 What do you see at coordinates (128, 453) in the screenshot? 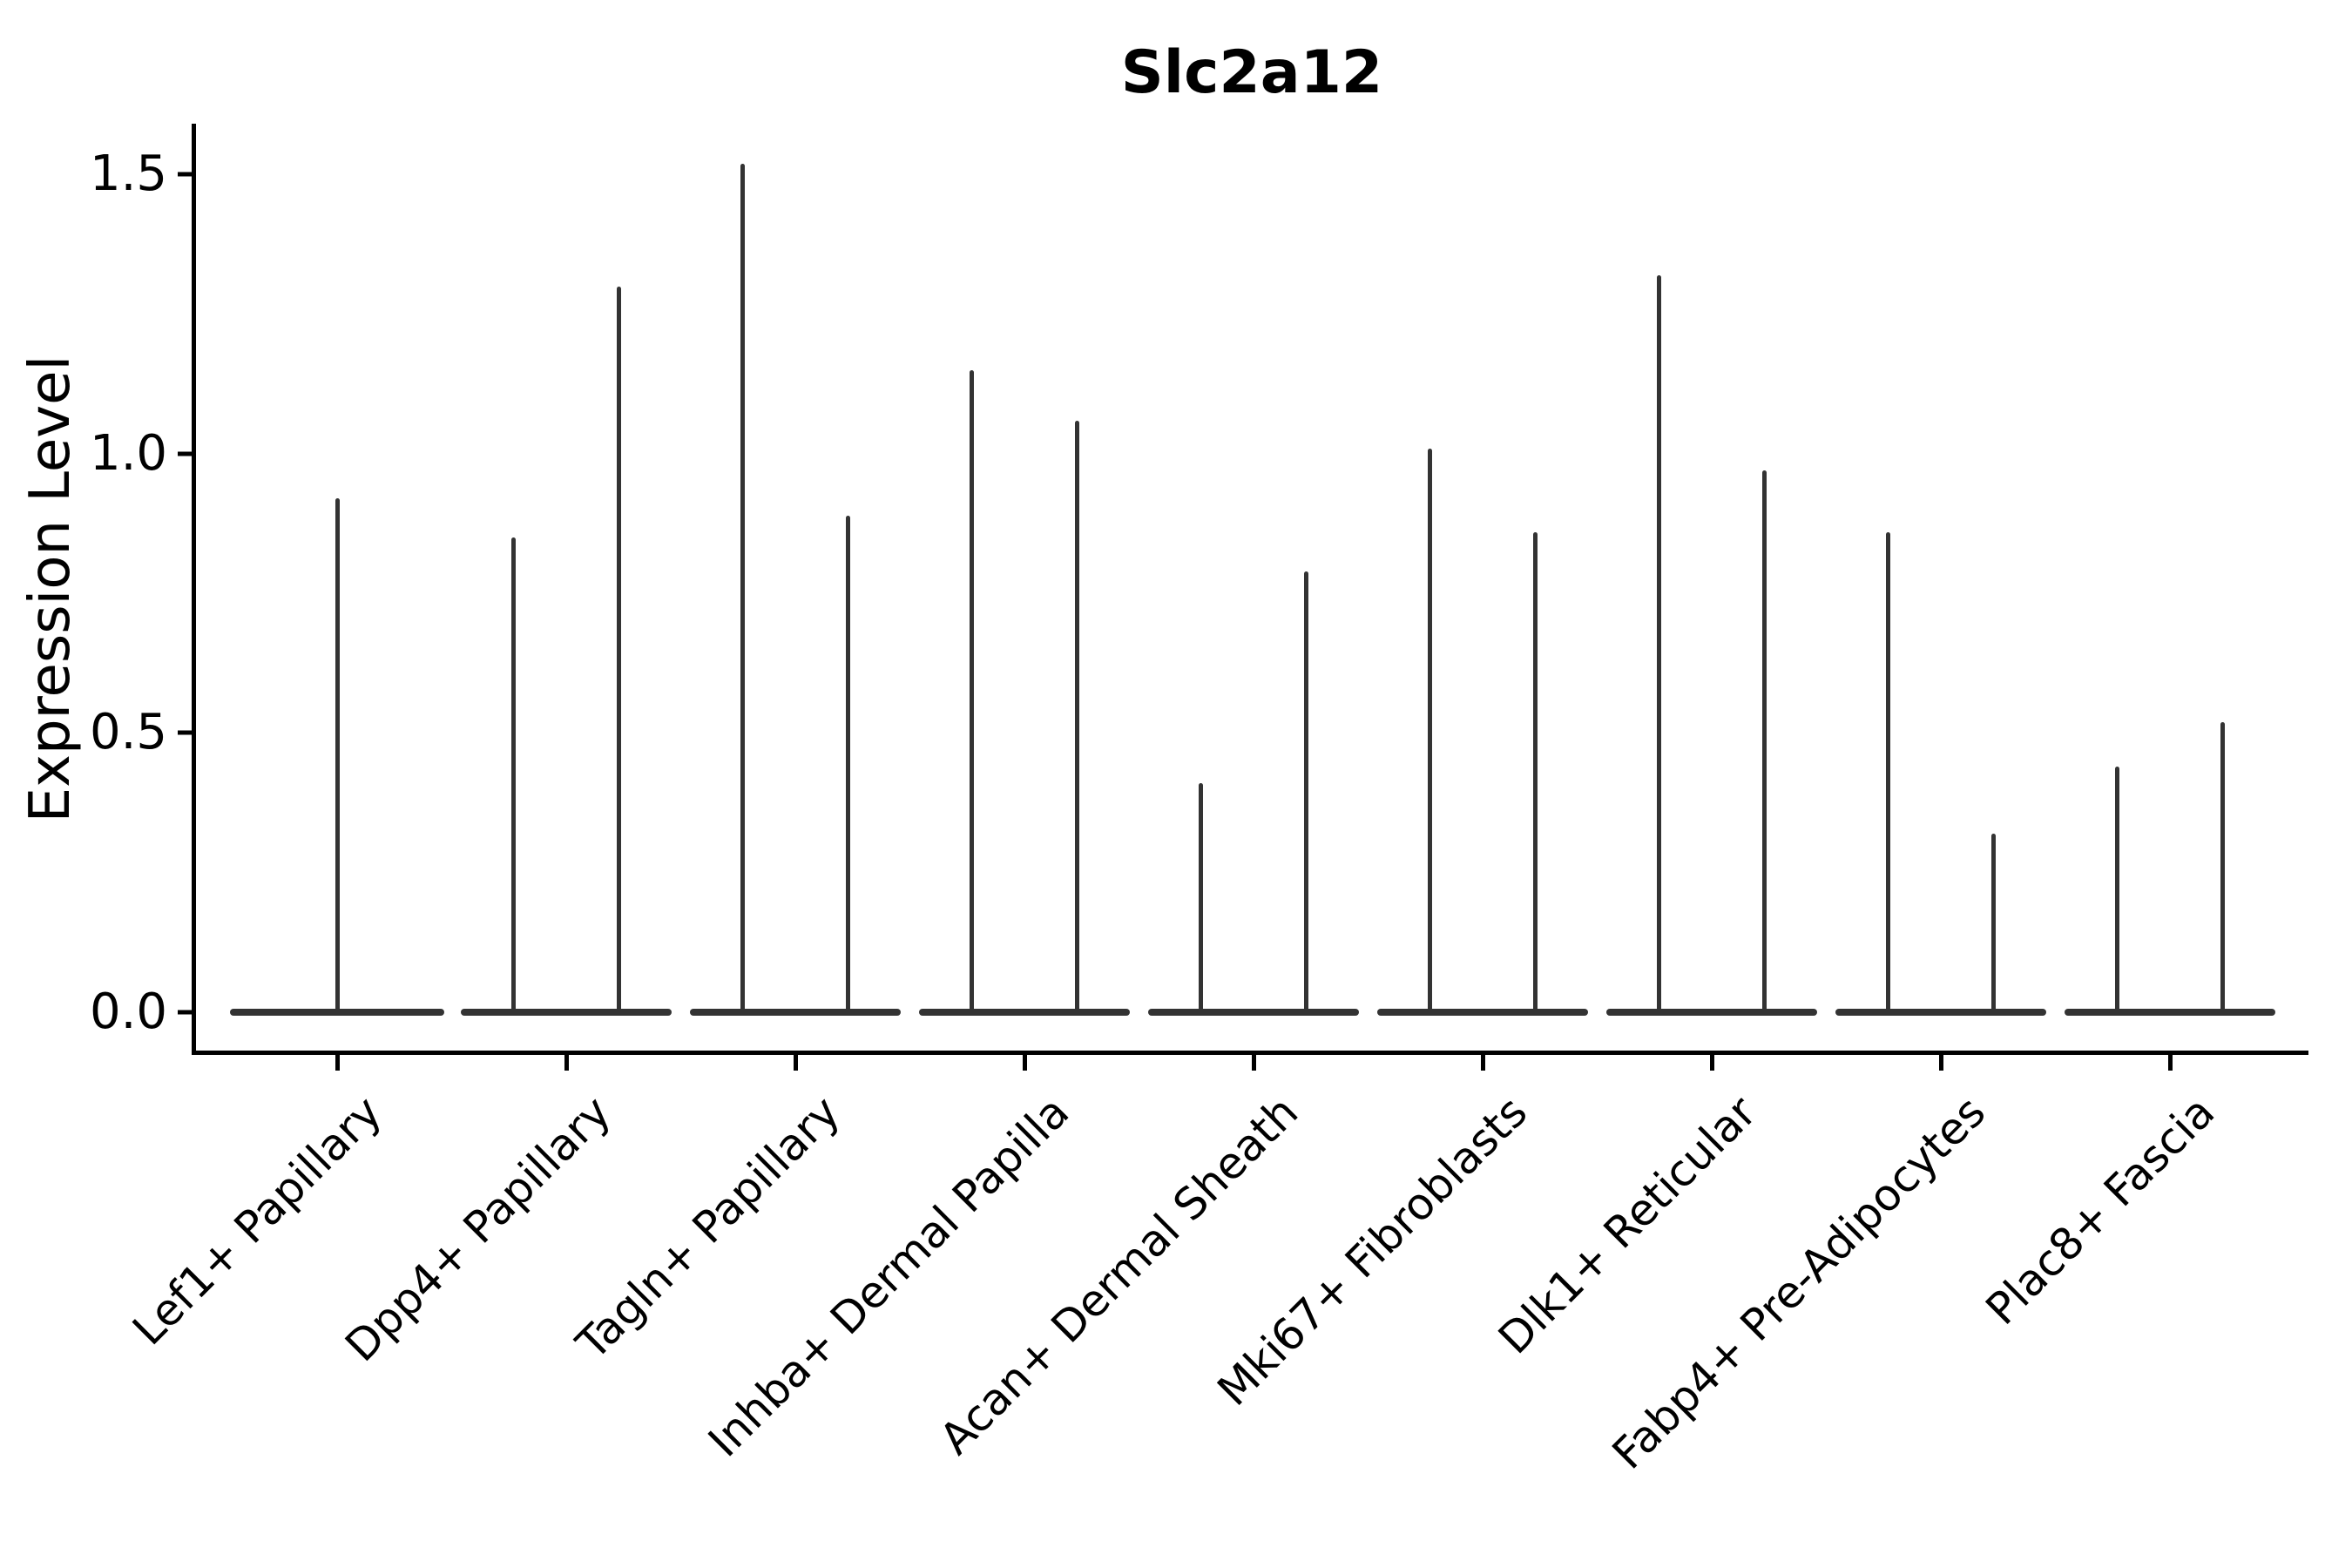
I see `y-tick-label: 1.0` at bounding box center [128, 453].